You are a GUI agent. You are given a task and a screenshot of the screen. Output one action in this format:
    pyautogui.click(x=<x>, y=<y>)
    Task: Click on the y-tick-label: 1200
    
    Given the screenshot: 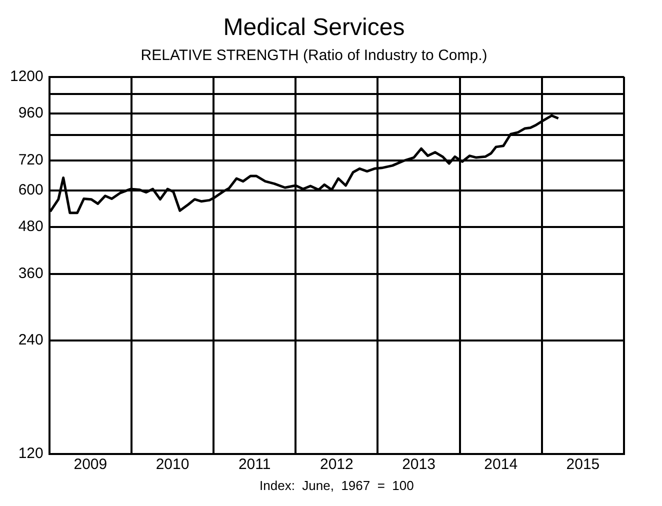 What is the action you would take?
    pyautogui.click(x=27, y=76)
    